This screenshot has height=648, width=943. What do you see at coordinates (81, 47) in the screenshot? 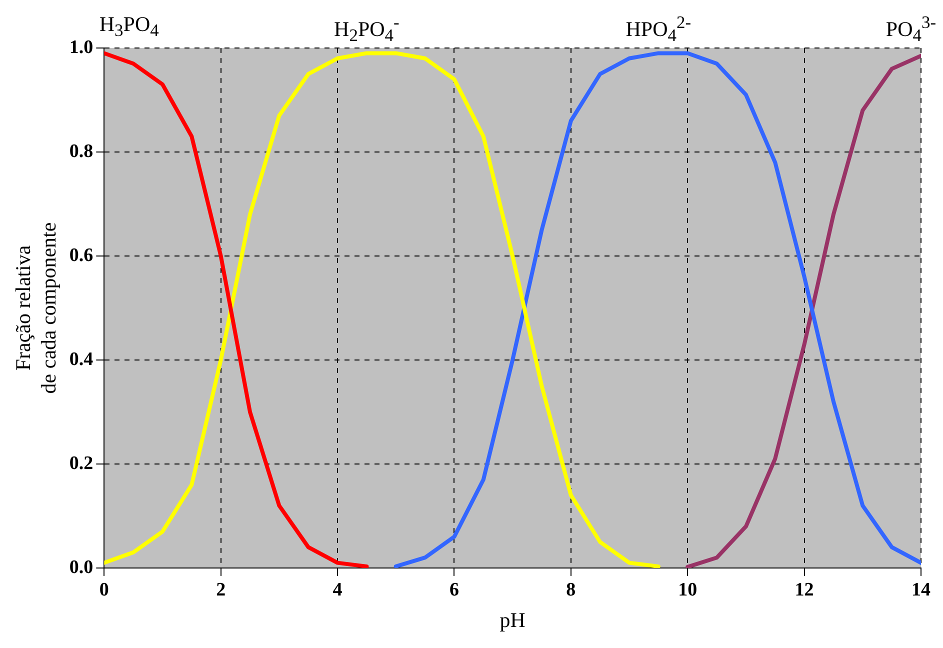
I see `y-tick-label: 1.0` at bounding box center [81, 47].